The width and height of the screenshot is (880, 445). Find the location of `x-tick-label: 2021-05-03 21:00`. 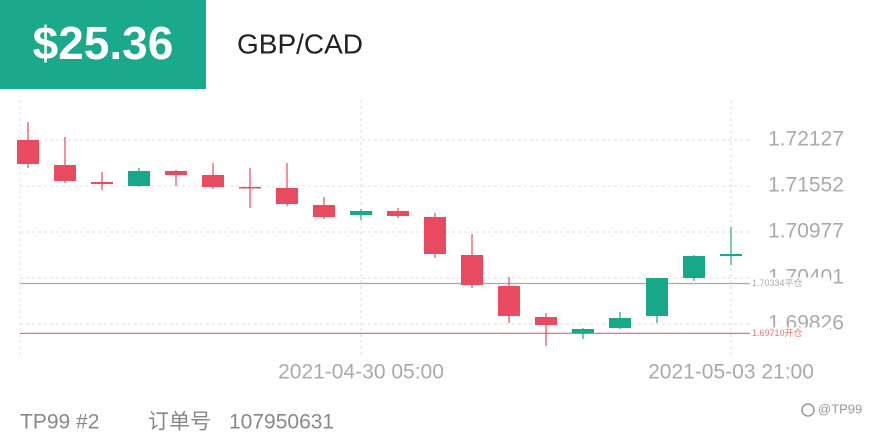

x-tick-label: 2021-05-03 21:00 is located at coordinates (731, 372).